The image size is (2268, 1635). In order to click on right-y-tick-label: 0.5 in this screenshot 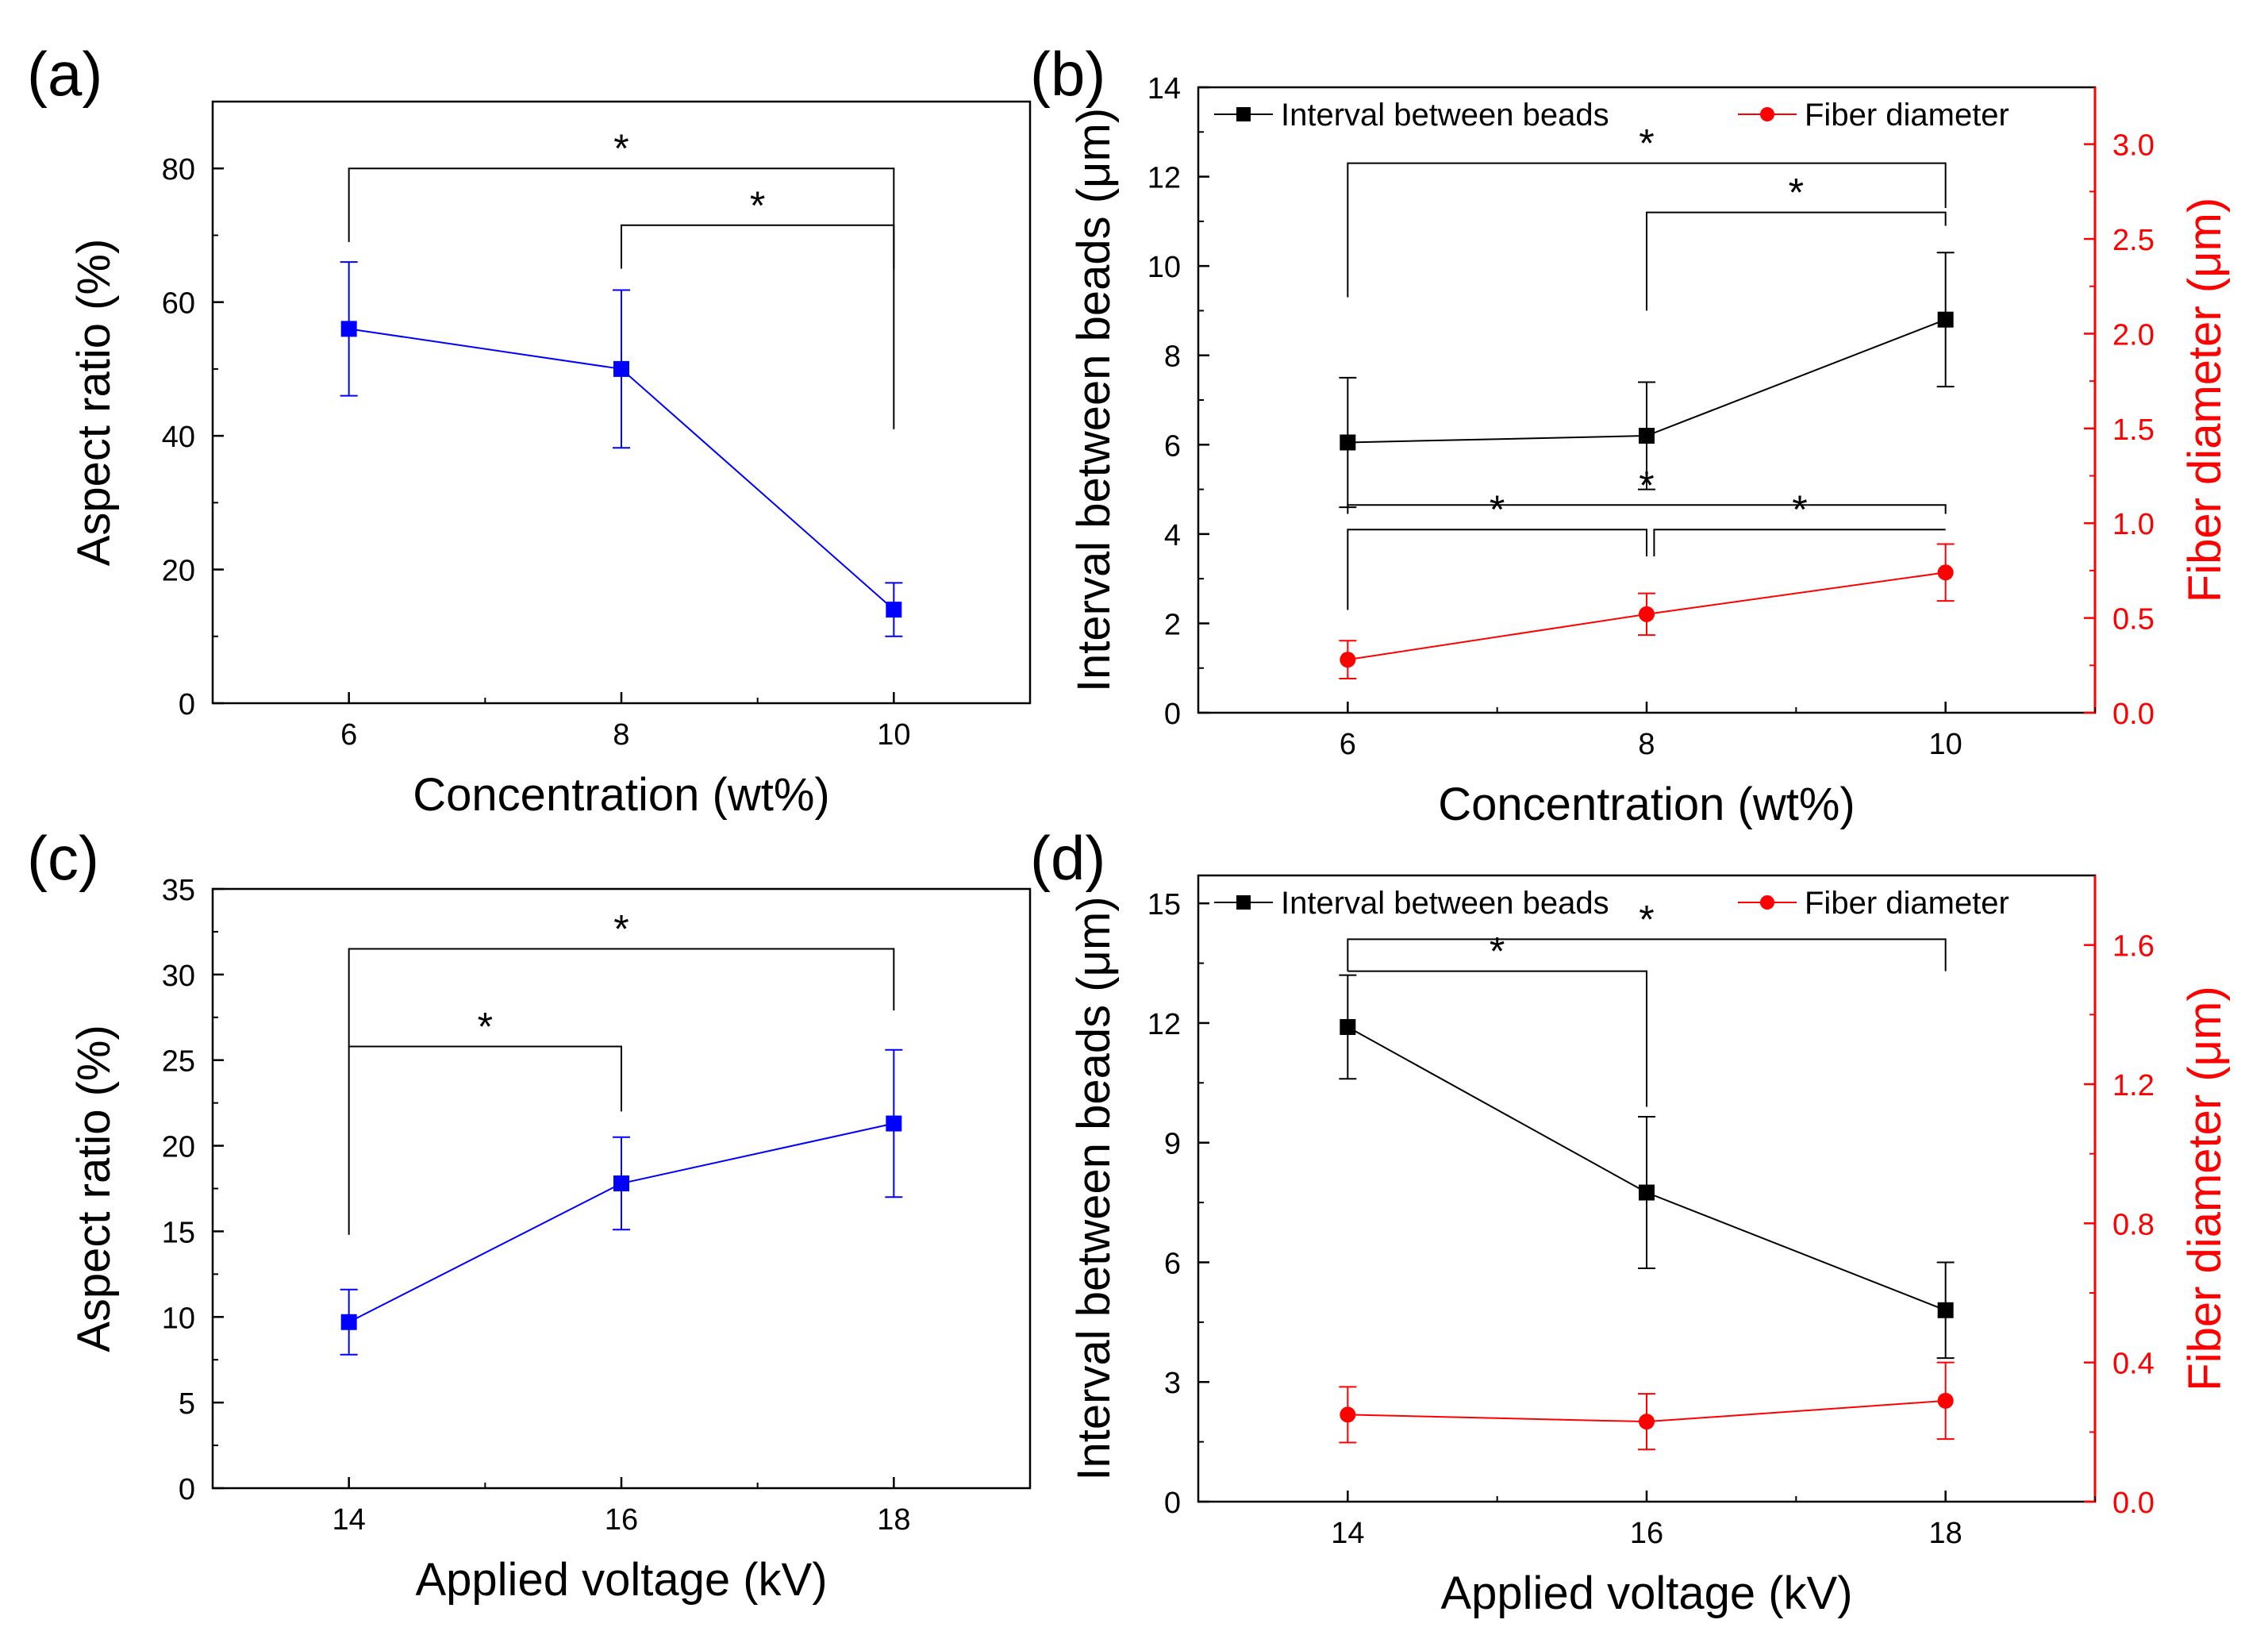, I will do `click(2133, 620)`.